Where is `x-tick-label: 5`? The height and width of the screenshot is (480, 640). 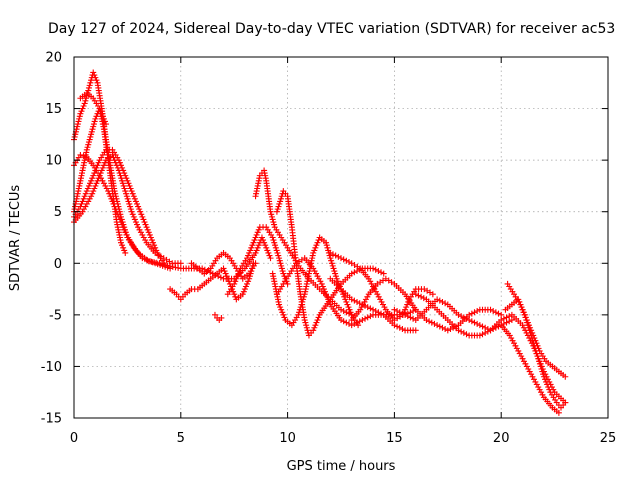 x-tick-label: 5 is located at coordinates (181, 438).